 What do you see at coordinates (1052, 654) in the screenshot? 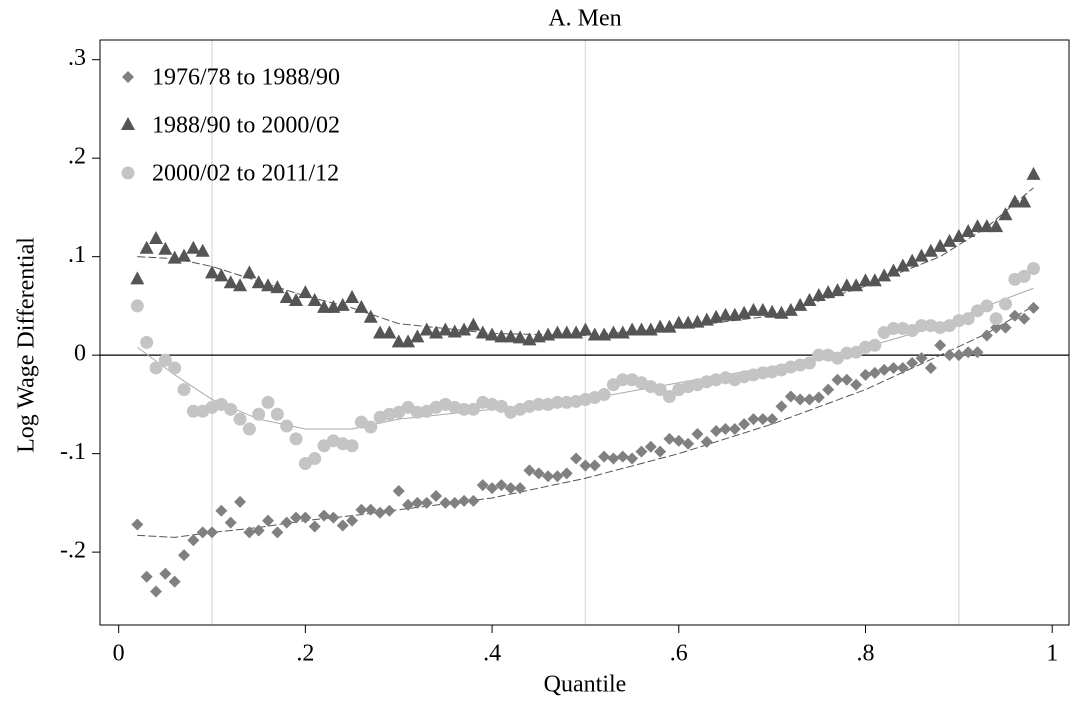
I see `x-tick-label: 1` at bounding box center [1052, 654].